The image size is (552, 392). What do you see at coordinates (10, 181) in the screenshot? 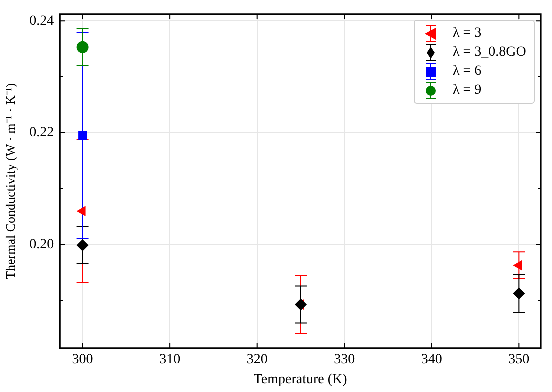
I see `y-axis-title: Thermal Conductivity (W · m⁻¹ · K⁻¹)` at bounding box center [10, 181].